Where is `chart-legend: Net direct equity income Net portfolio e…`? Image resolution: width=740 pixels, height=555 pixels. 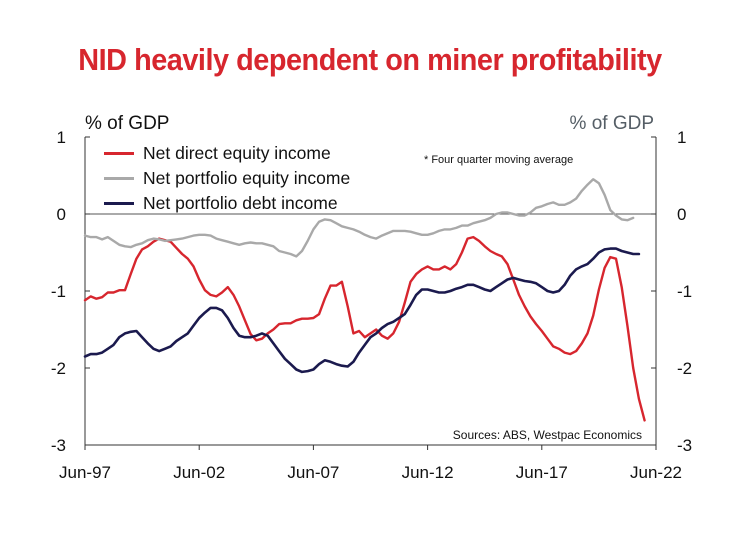 chart-legend: Net direct equity income Net portfolio e… is located at coordinates (227, 178).